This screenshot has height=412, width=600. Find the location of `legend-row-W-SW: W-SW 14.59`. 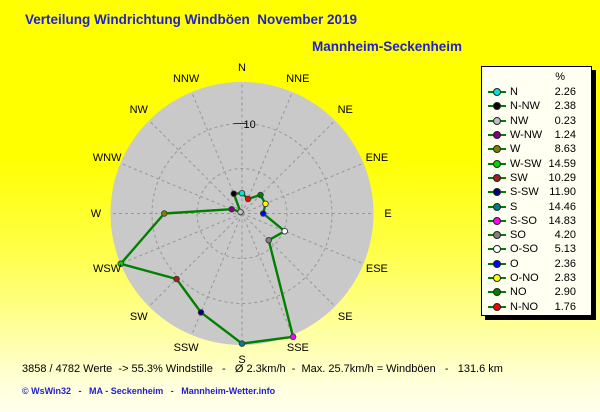

legend-row-W-SW: W-SW 14.59 is located at coordinates (536, 163).